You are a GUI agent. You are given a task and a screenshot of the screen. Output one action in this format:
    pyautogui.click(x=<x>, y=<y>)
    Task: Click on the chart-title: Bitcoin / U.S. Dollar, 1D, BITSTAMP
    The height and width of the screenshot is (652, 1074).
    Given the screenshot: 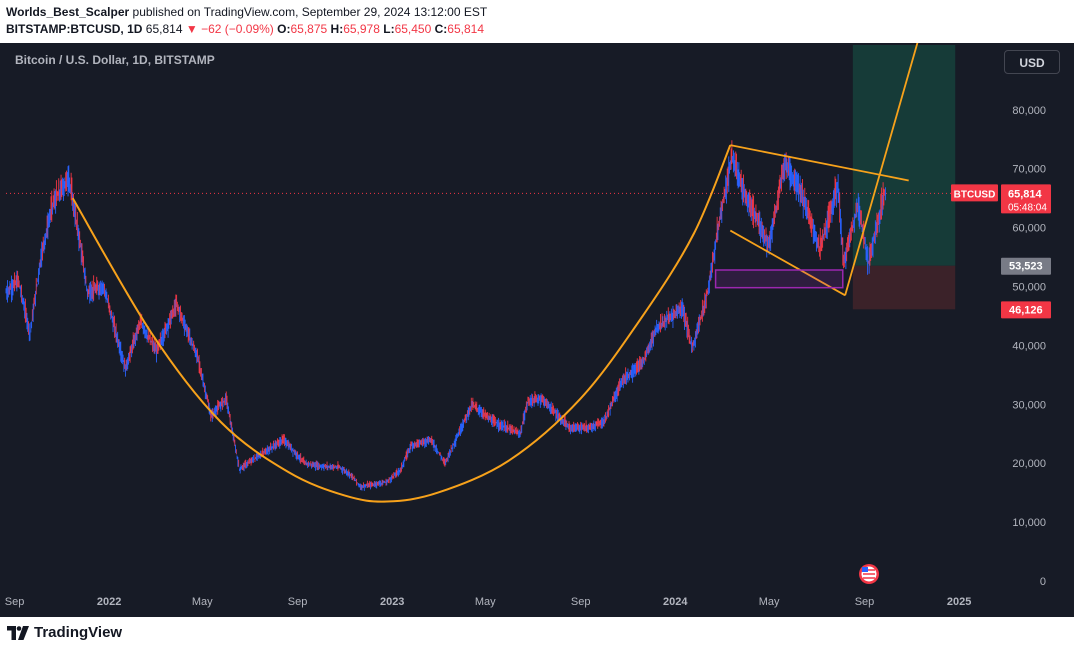 What is the action you would take?
    pyautogui.click(x=115, y=60)
    